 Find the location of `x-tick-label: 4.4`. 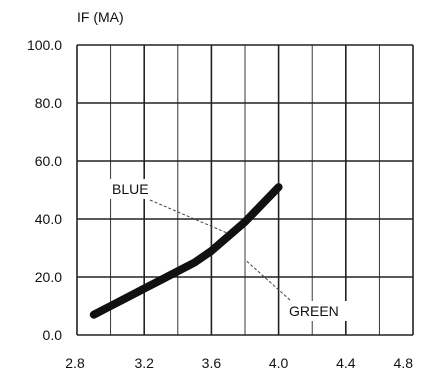

x-tick-label: 4.4 is located at coordinates (346, 363).